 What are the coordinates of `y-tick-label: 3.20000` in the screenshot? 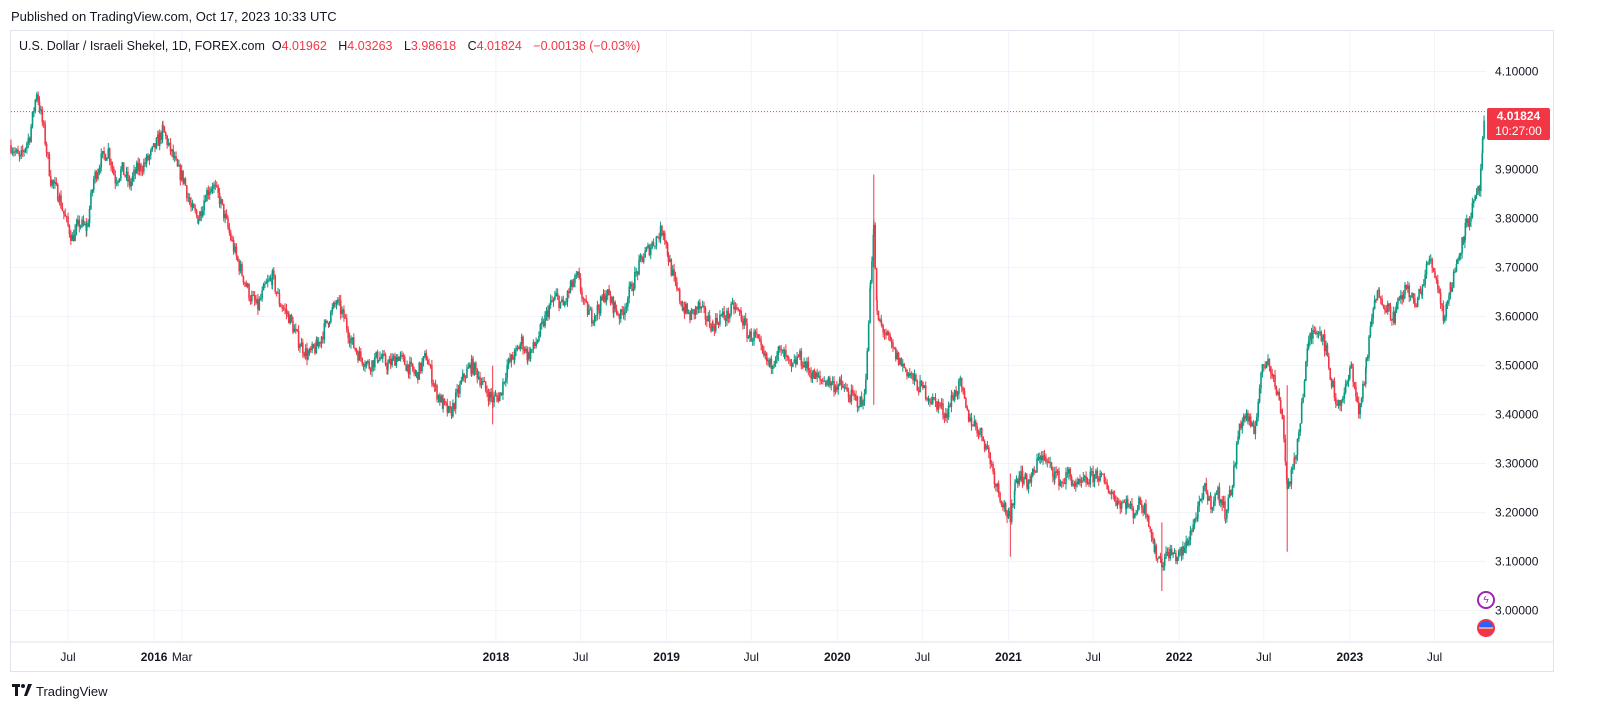 It's located at (1517, 513).